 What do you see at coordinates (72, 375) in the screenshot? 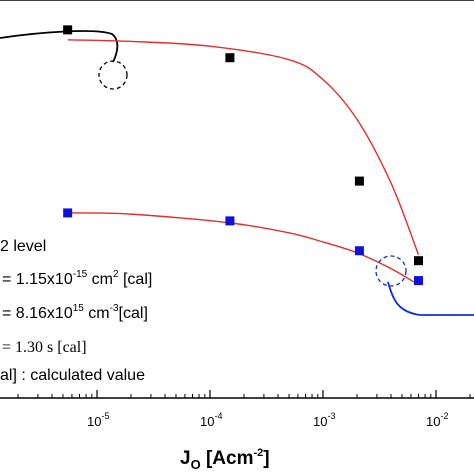
I see `annotation-line-5: al] : calculated value` at bounding box center [72, 375].